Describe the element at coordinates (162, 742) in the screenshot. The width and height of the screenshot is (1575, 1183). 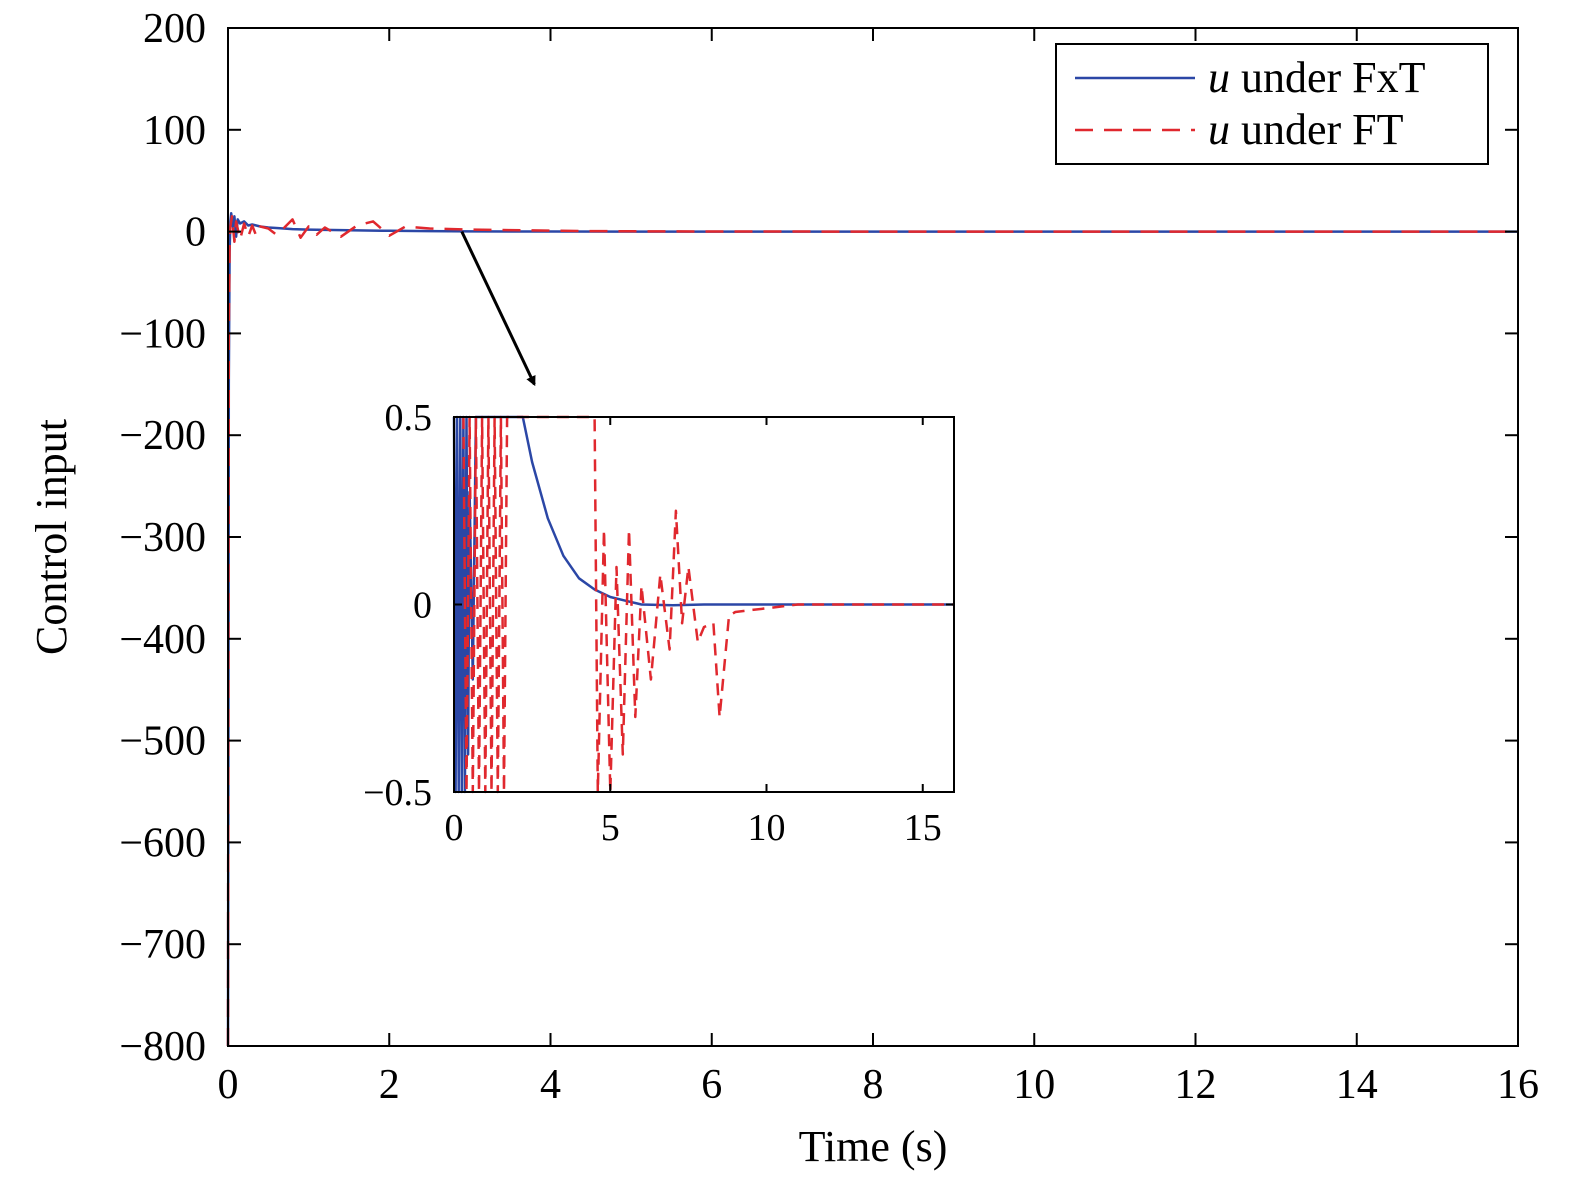
I see `y-tick-label: −500` at that location.